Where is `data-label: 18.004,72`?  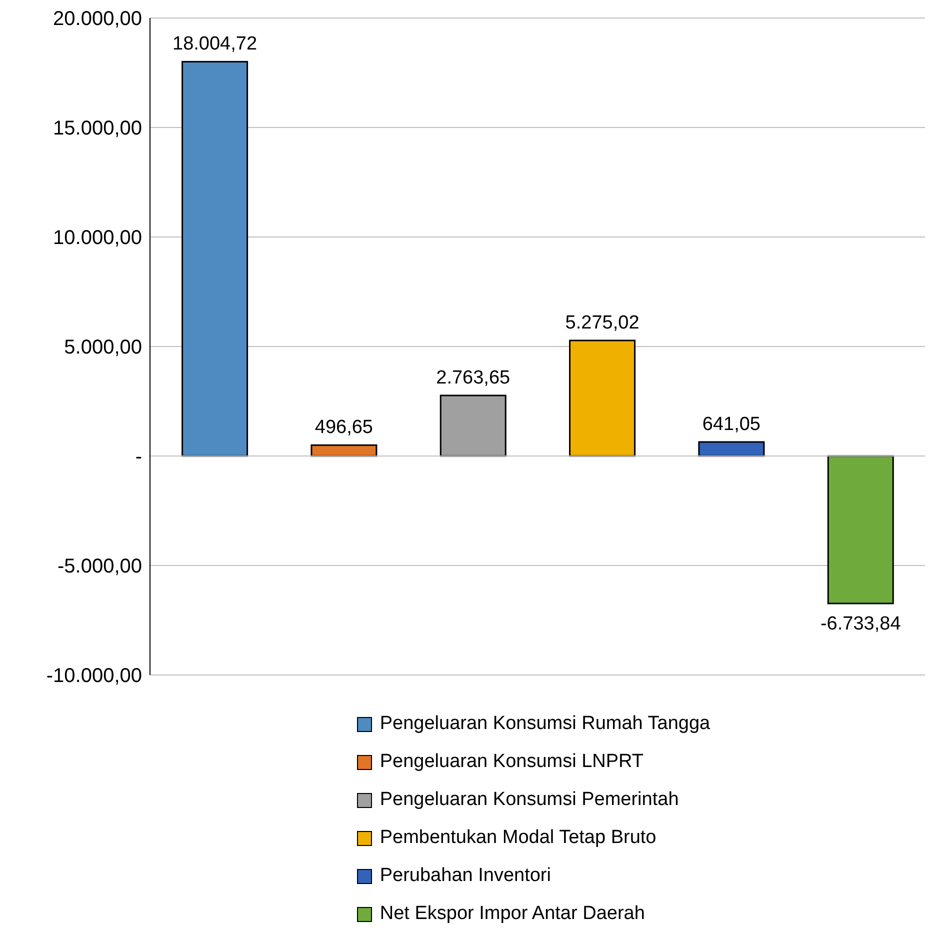
data-label: 18.004,72 is located at coordinates (215, 44).